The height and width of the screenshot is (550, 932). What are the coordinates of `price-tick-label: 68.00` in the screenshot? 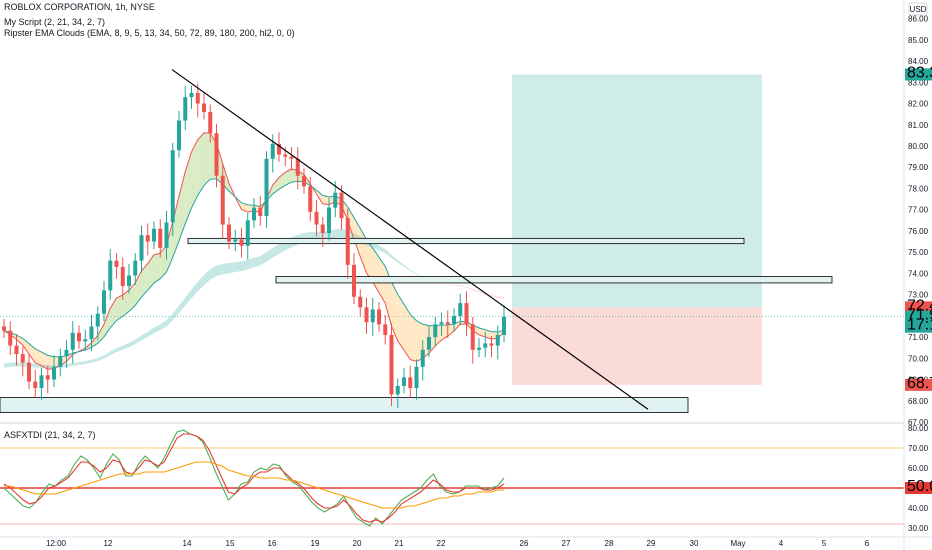 It's located at (918, 401).